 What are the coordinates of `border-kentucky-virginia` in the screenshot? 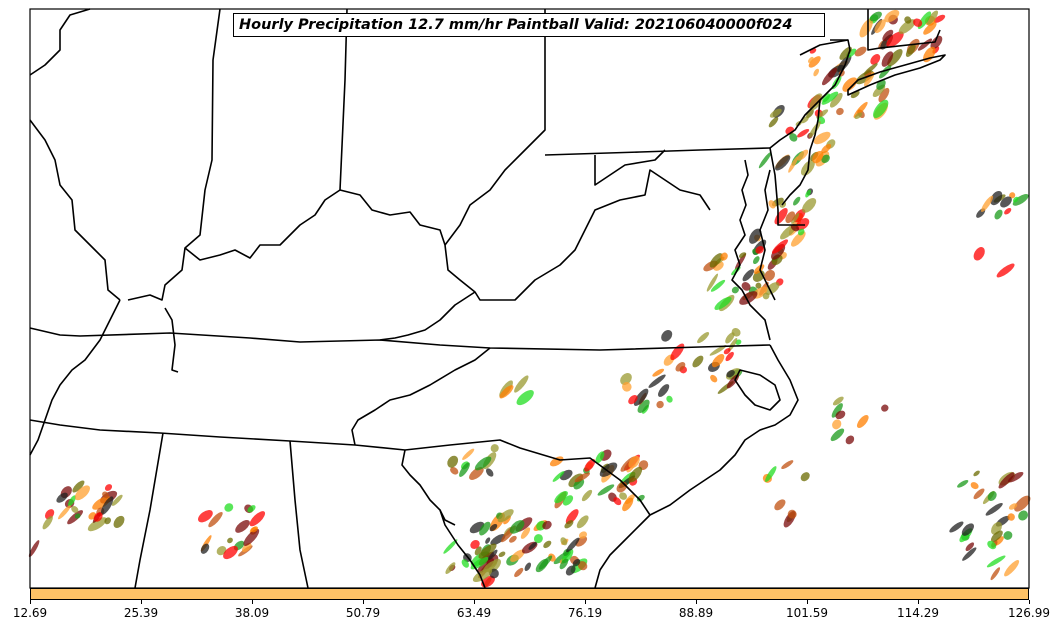 It's located at (427, 316).